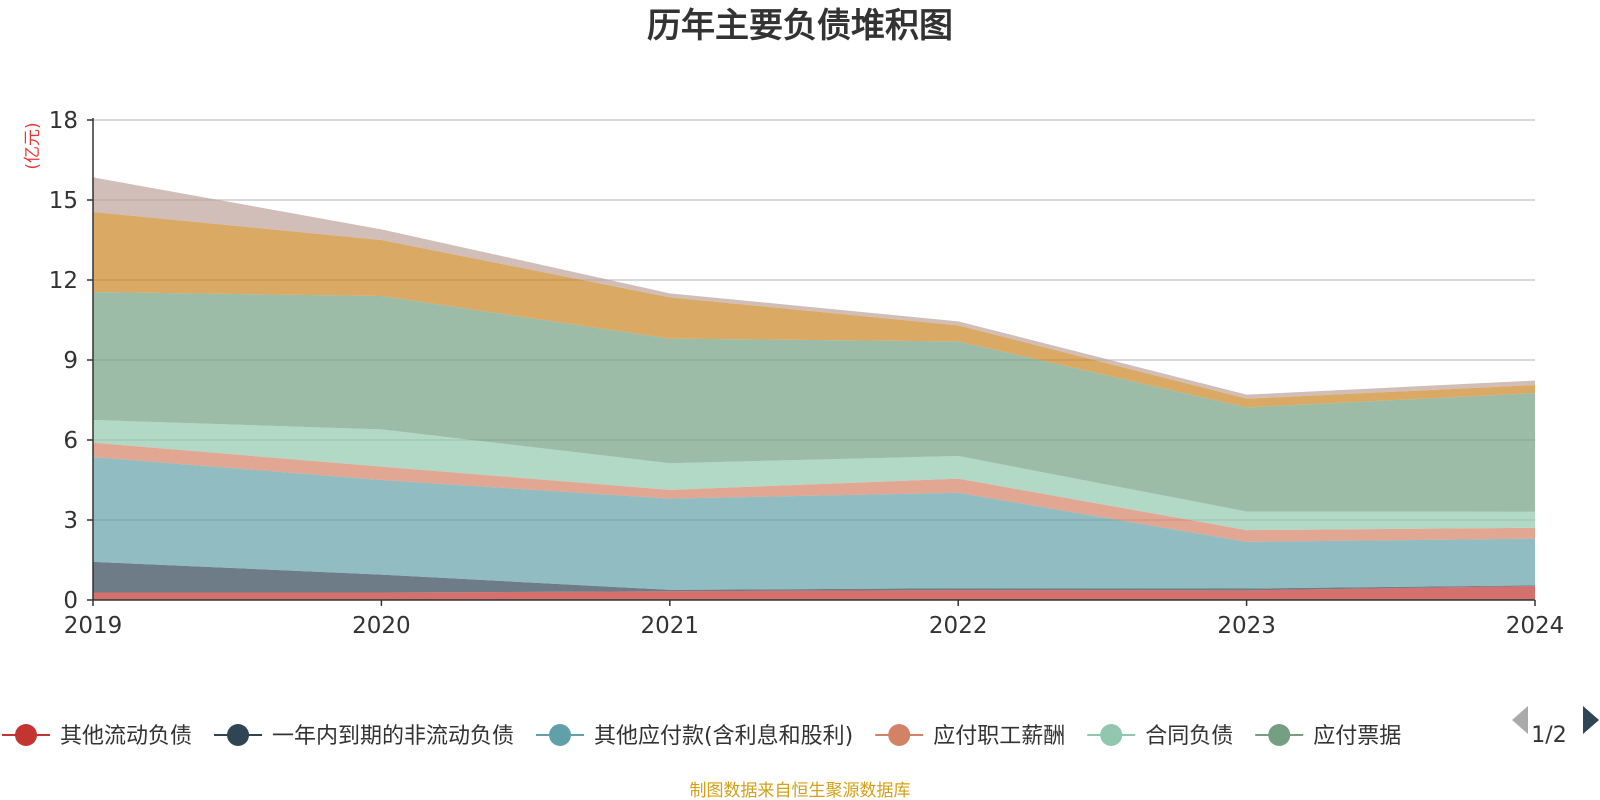  Describe the element at coordinates (70, 601) in the screenshot. I see `y-tick-label: 0` at that location.